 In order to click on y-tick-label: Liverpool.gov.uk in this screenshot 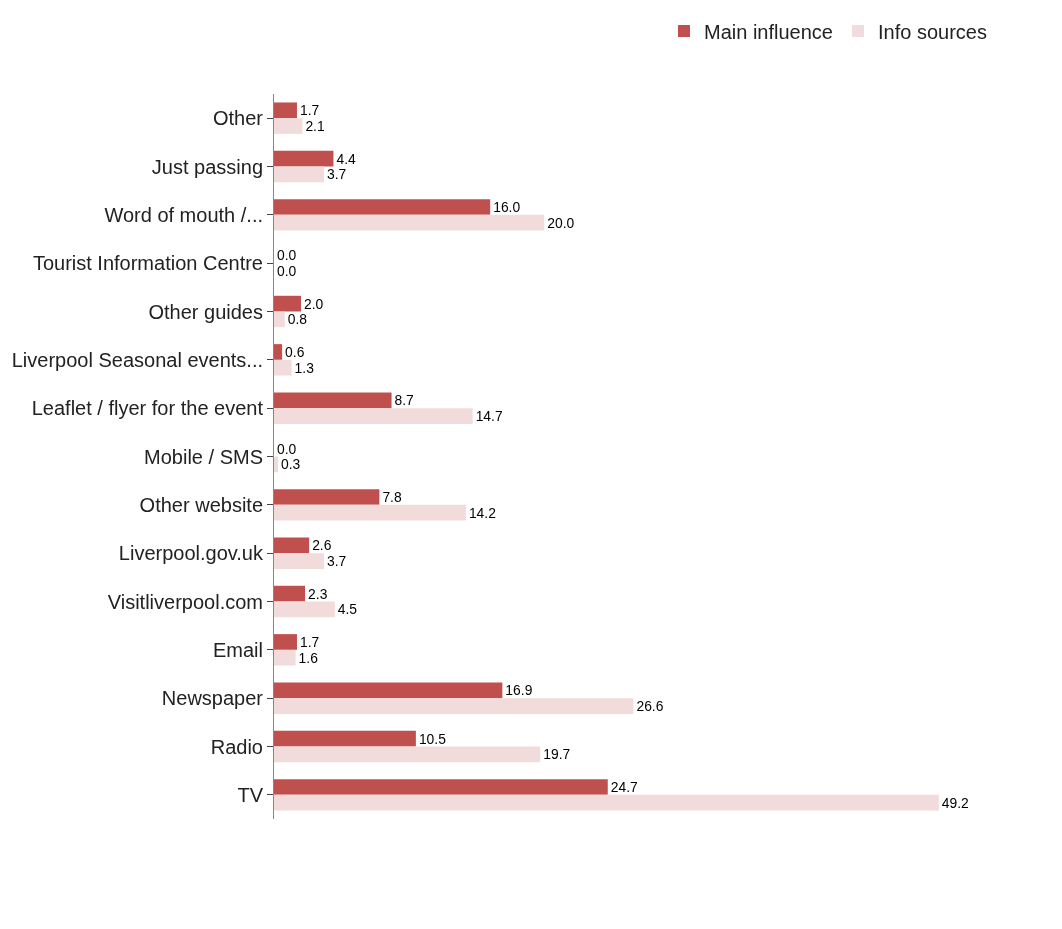, I will do `click(191, 553)`.